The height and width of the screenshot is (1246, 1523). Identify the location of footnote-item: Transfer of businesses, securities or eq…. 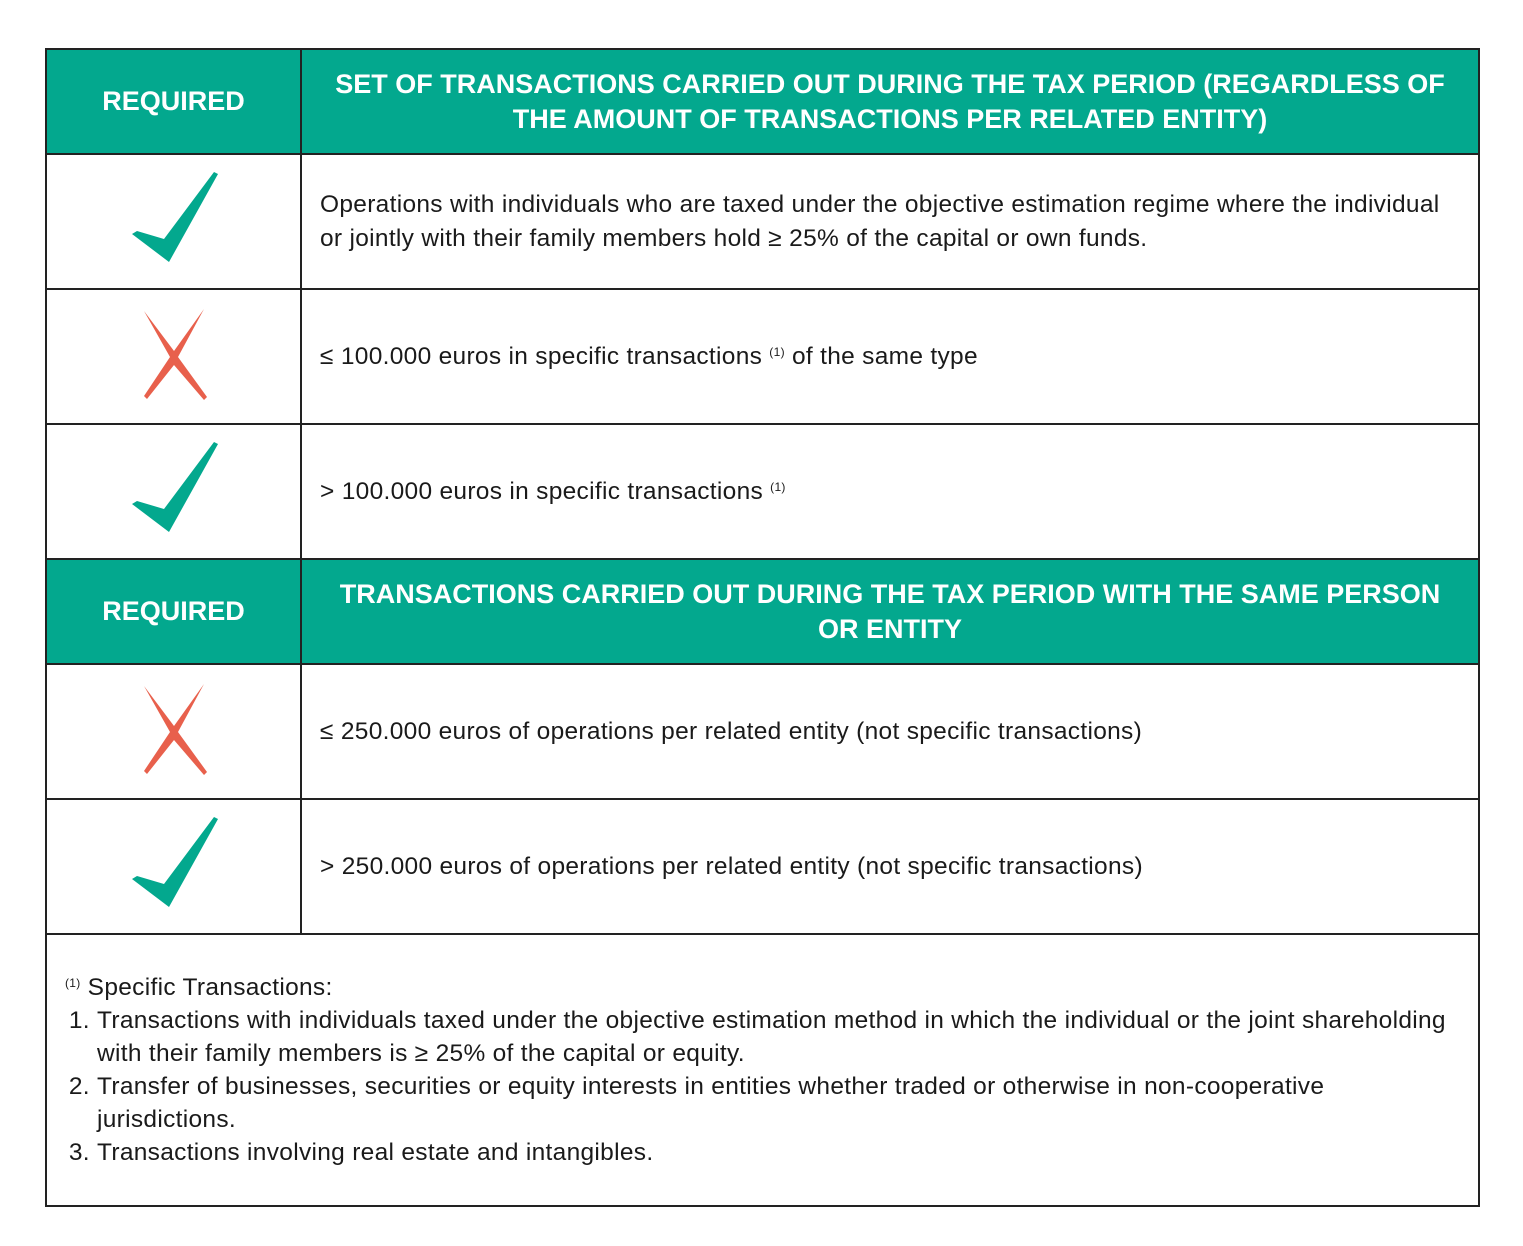
(778, 1103).